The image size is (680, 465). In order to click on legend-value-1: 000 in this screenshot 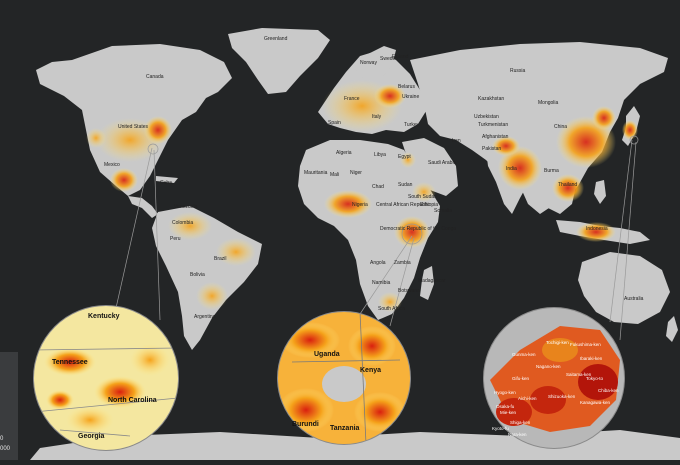, I will do `click(5, 449)`.